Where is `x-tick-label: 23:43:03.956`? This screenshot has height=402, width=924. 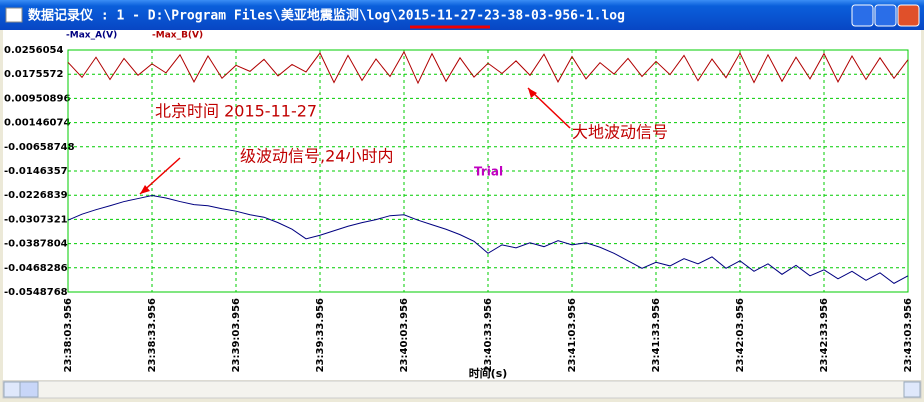
x-tick-label: 23:43:03.956 is located at coordinates (908, 335).